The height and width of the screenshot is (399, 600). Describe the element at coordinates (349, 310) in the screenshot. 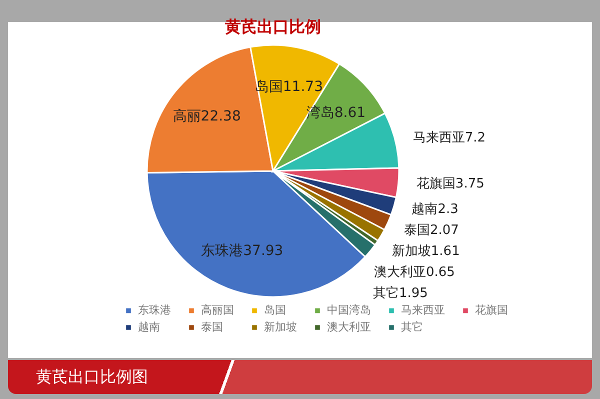

I see `legend-label: 中国湾岛` at that location.